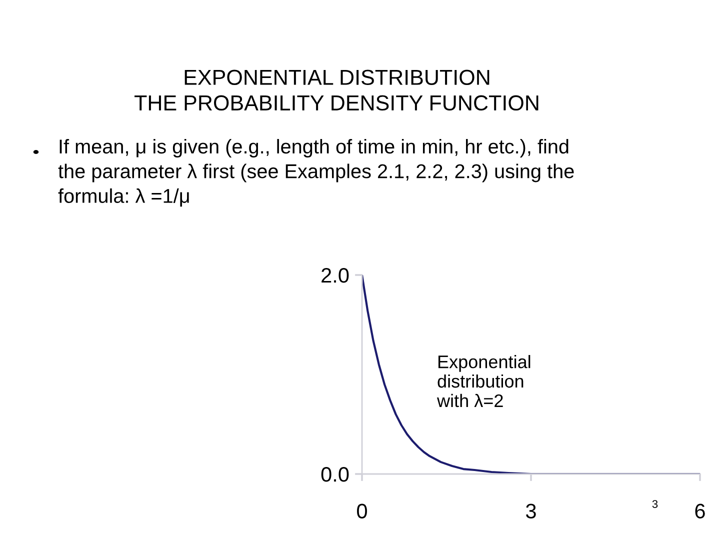  What do you see at coordinates (362, 511) in the screenshot?
I see `x-tick-label: 0` at bounding box center [362, 511].